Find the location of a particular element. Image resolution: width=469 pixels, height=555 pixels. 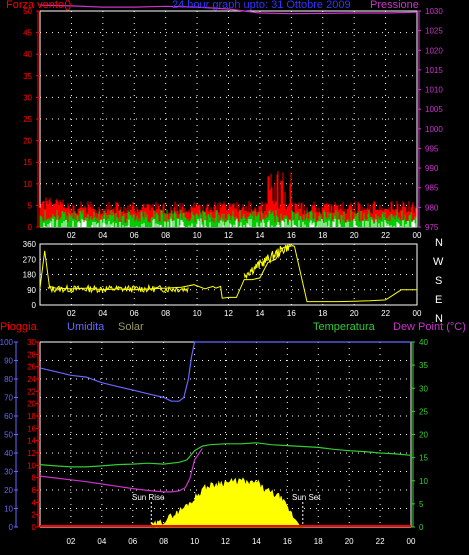

panel3-x-tick-label: 10 is located at coordinates (194, 541).